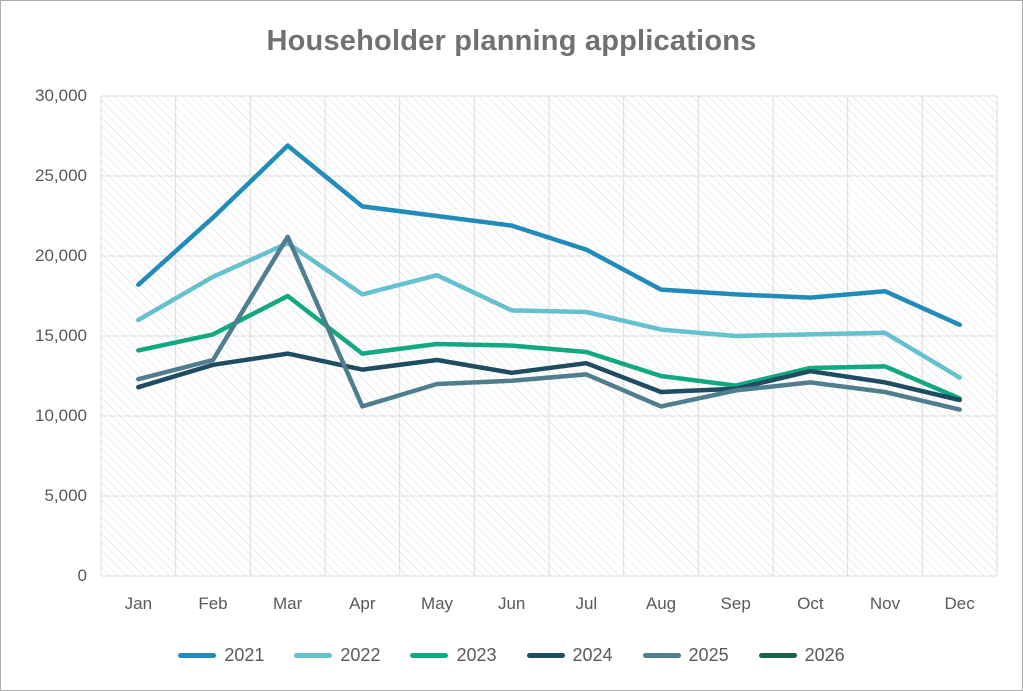 This screenshot has height=691, width=1023. What do you see at coordinates (65, 495) in the screenshot?
I see `y-tick-label: 5,000` at bounding box center [65, 495].